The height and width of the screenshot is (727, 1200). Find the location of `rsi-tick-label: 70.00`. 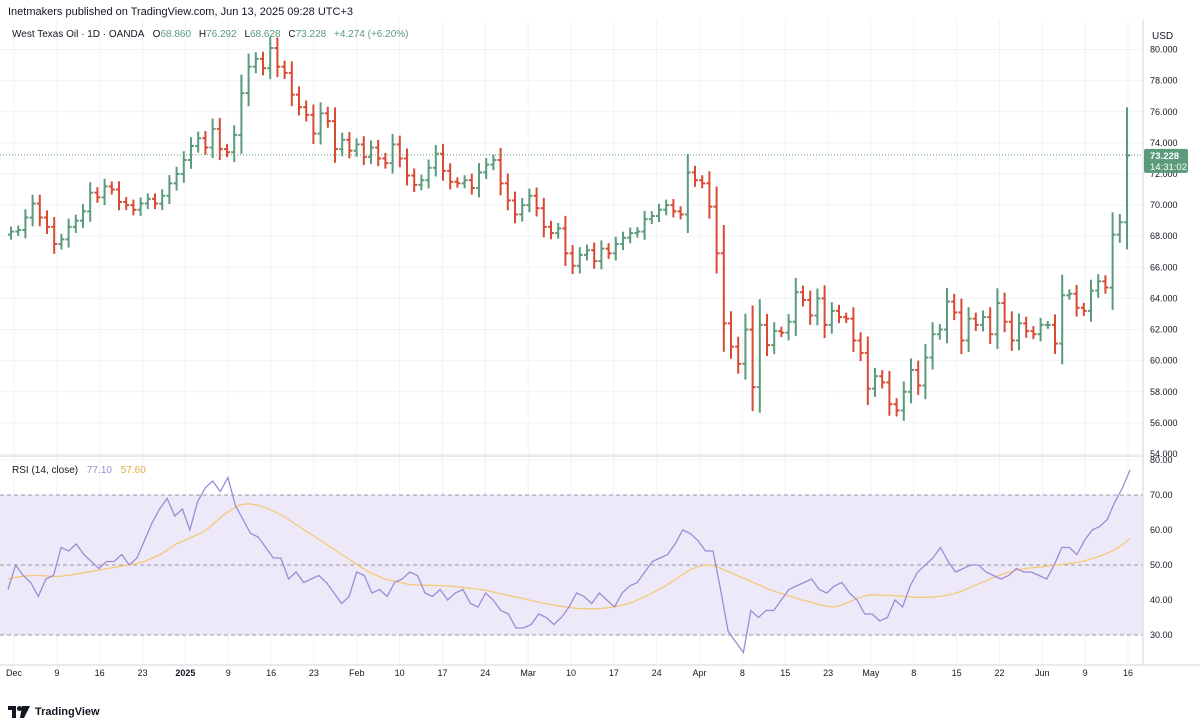

rsi-tick-label: 70.00 is located at coordinates (1161, 495).